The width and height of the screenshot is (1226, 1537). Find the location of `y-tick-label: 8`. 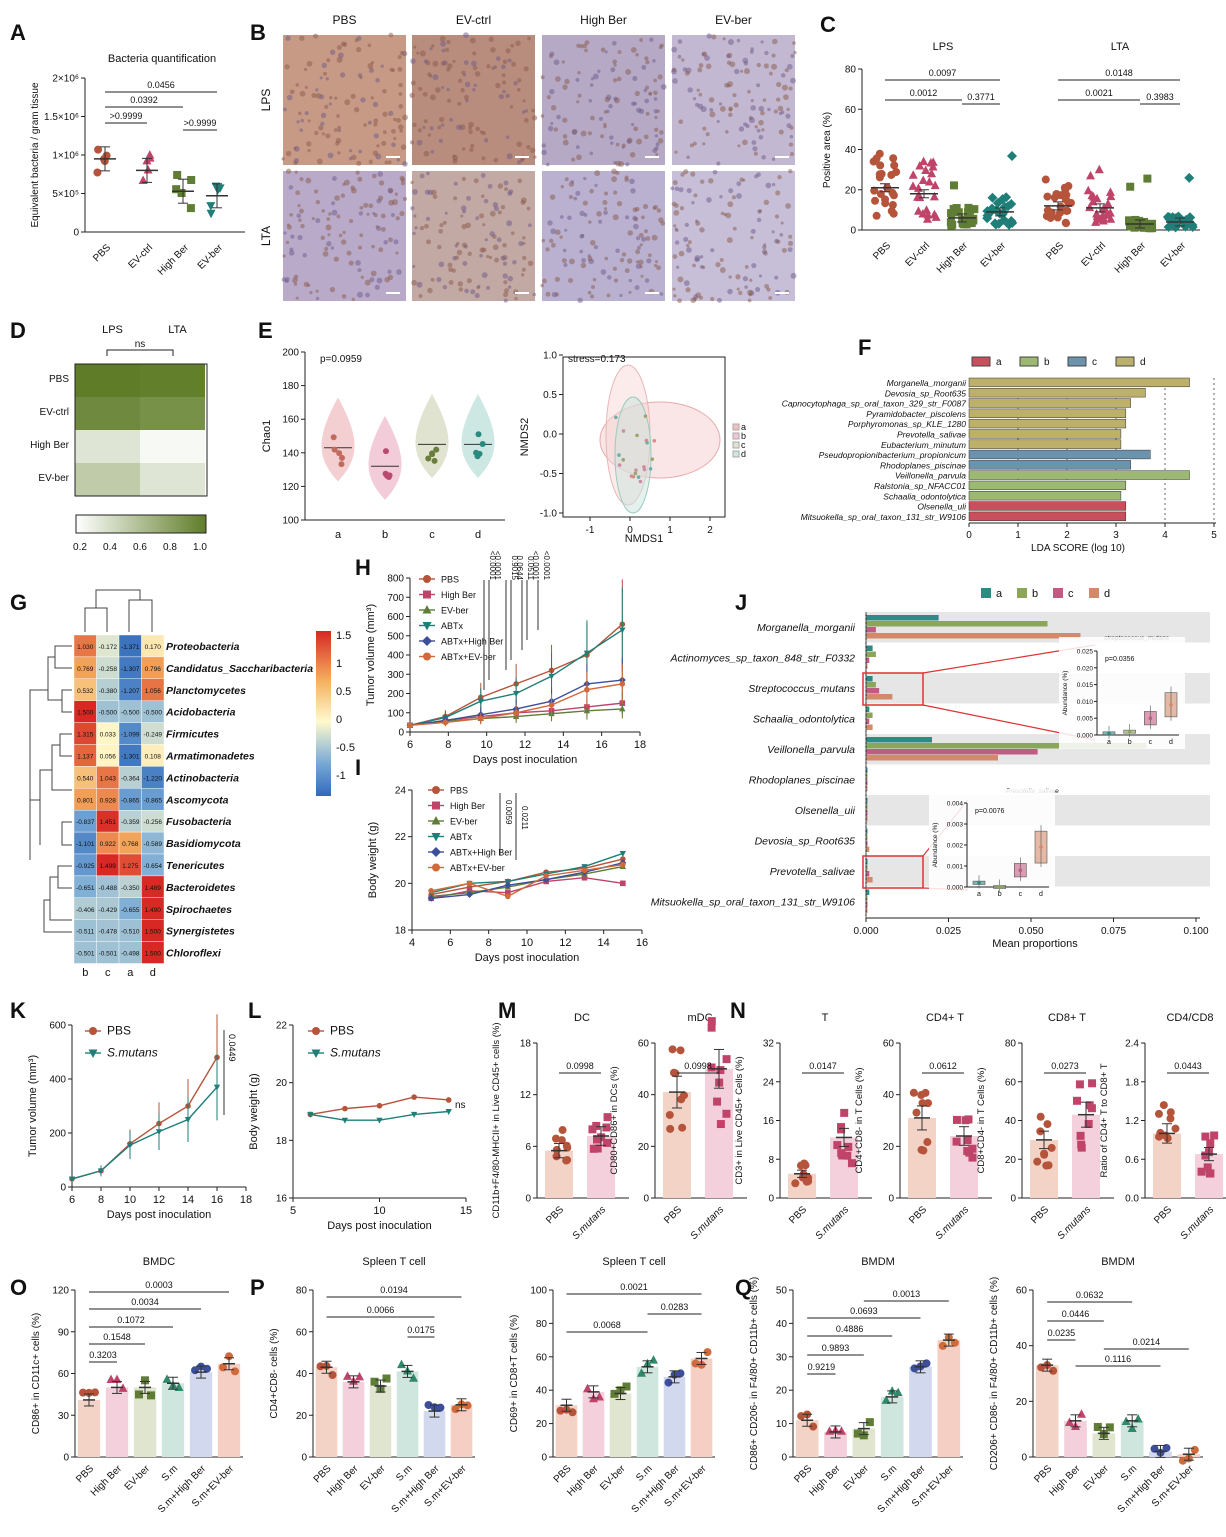

y-tick-label: 8 is located at coordinates (771, 1160).